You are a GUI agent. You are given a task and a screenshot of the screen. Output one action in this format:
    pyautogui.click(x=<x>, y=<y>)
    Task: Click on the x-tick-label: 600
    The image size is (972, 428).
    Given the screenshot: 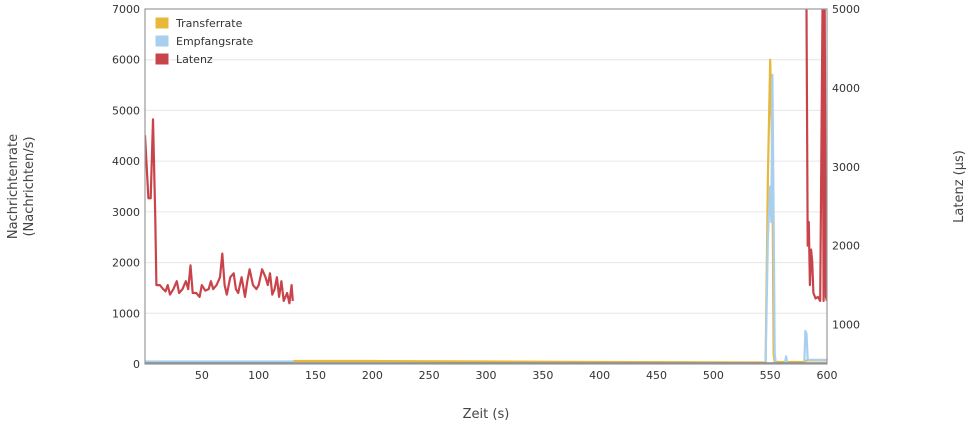 What is the action you would take?
    pyautogui.click(x=827, y=375)
    